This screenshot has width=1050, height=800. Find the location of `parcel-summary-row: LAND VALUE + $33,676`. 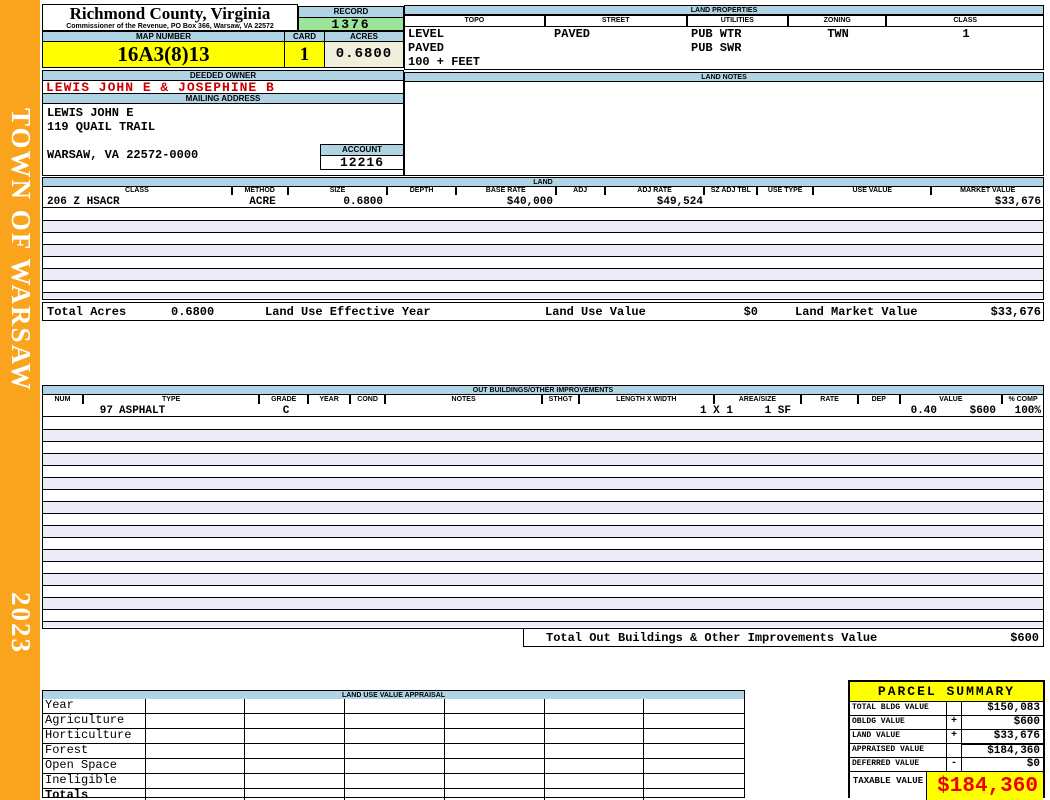

parcel-summary-row: LAND VALUE + $33,676 is located at coordinates (946, 736).